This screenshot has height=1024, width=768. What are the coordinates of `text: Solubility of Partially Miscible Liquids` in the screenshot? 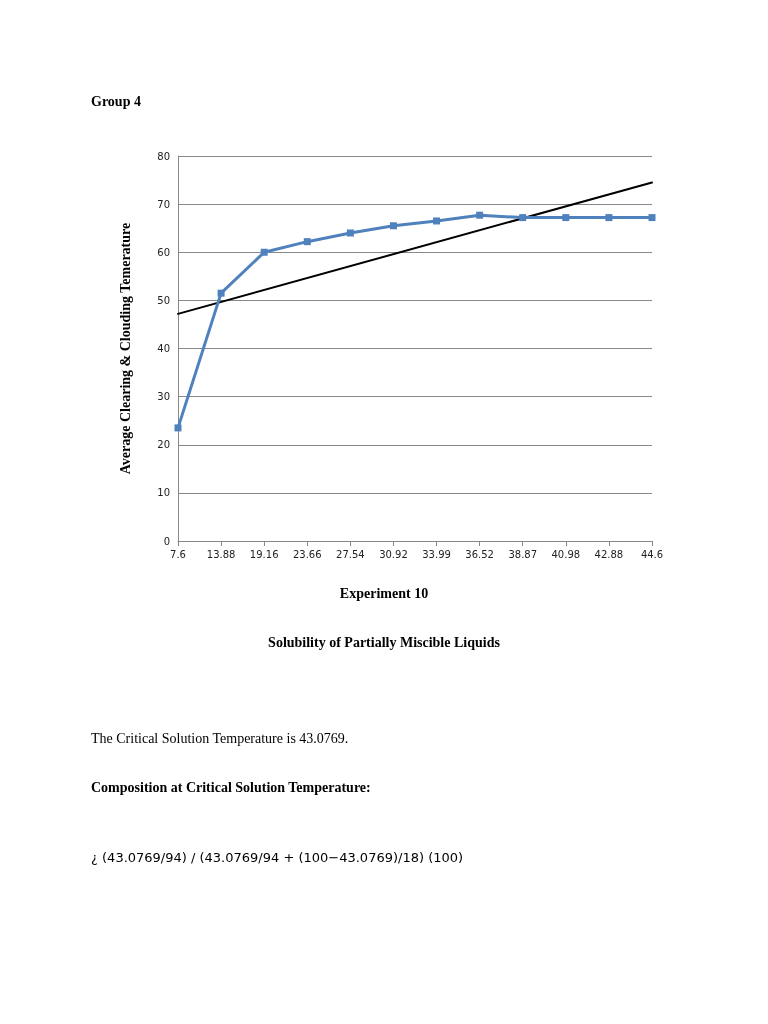 It's located at (384, 643).